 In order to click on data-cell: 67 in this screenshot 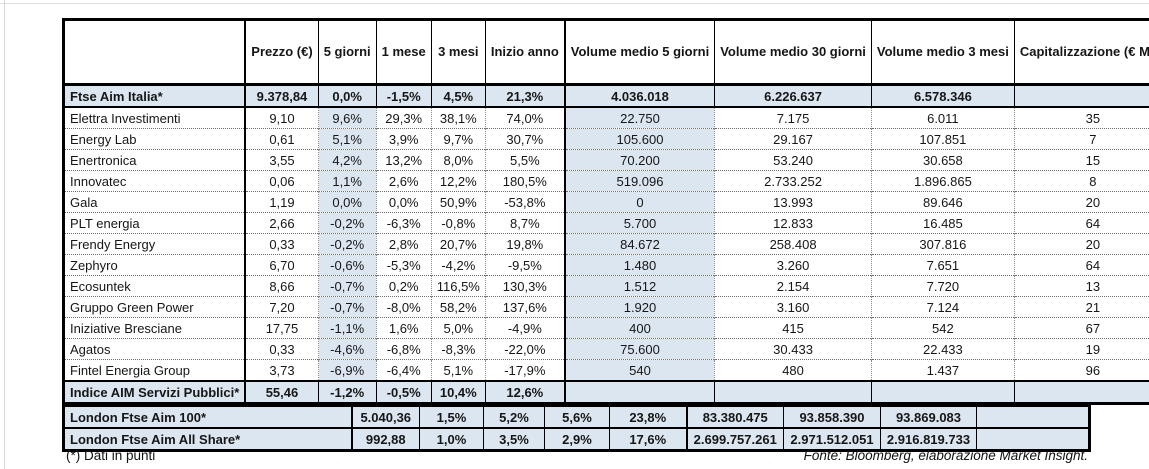, I will do `click(1081, 328)`.